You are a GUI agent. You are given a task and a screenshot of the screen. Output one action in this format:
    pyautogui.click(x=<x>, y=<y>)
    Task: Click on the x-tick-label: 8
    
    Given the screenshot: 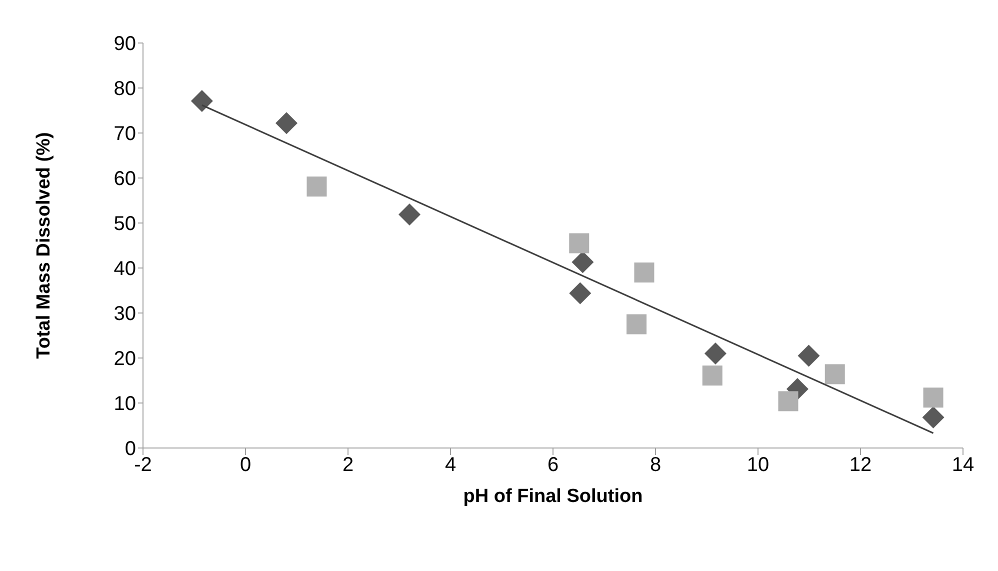 What is the action you would take?
    pyautogui.click(x=656, y=465)
    